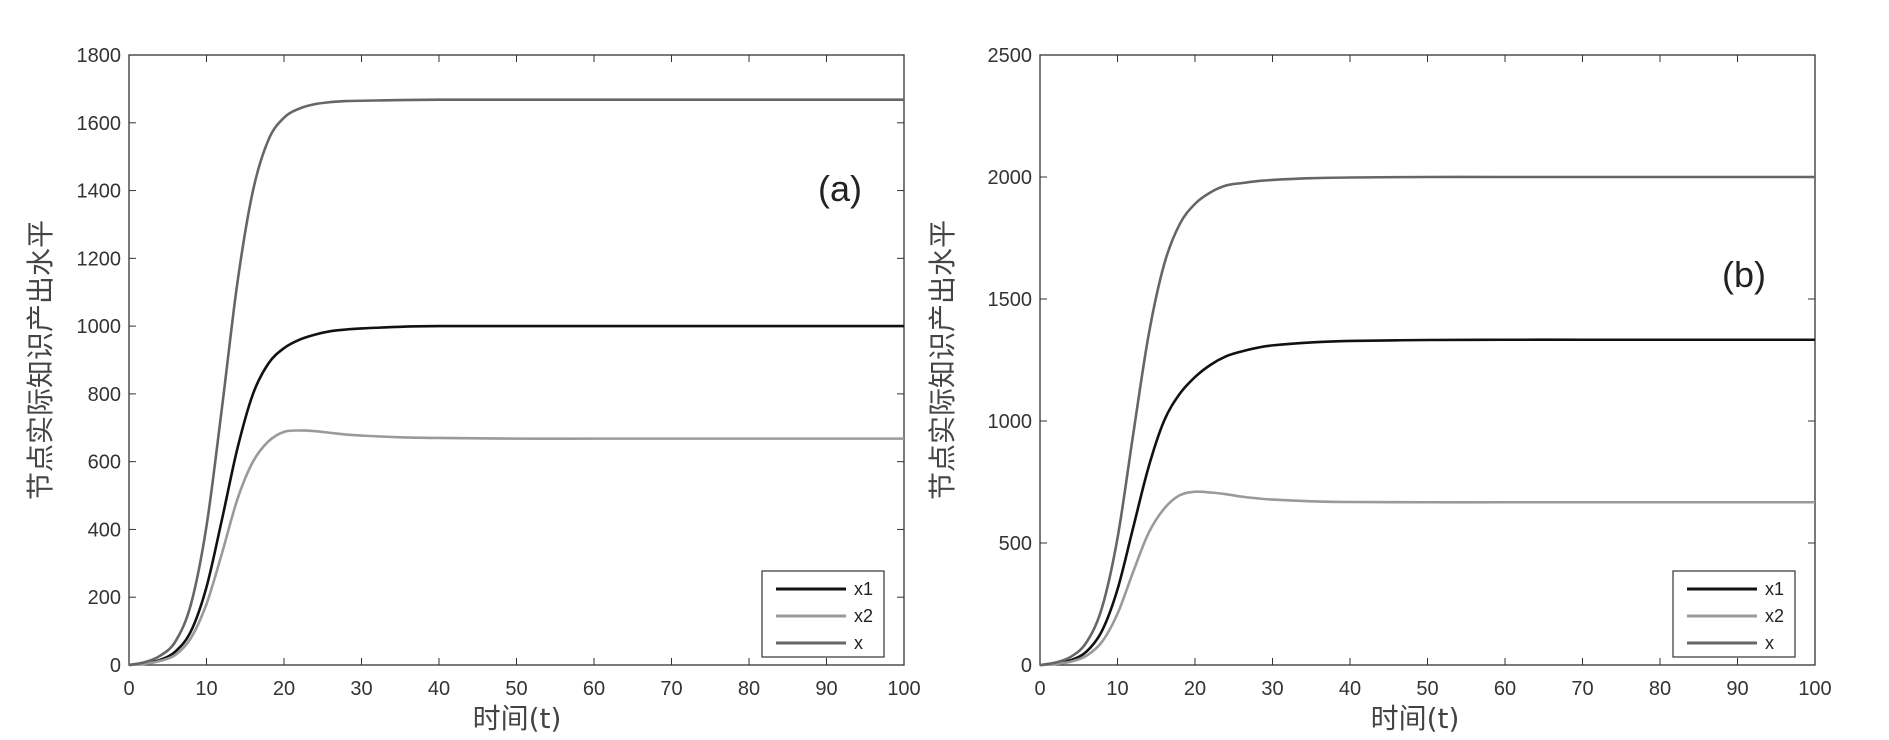 Image resolution: width=1889 pixels, height=740 pixels. Describe the element at coordinates (1744, 274) in the screenshot. I see `panel-label-b: (b)` at that location.